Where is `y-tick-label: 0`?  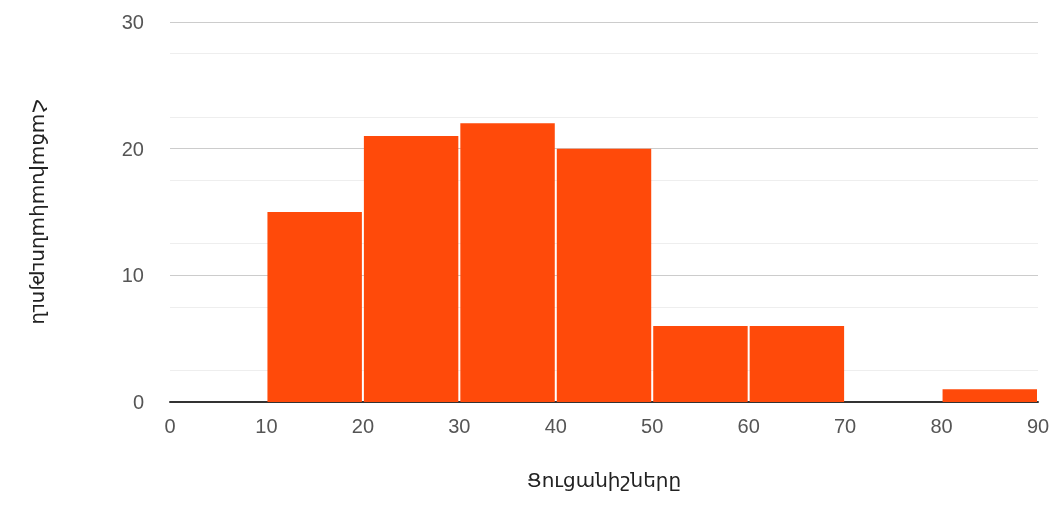 y-tick-label: 0 is located at coordinates (138, 402).